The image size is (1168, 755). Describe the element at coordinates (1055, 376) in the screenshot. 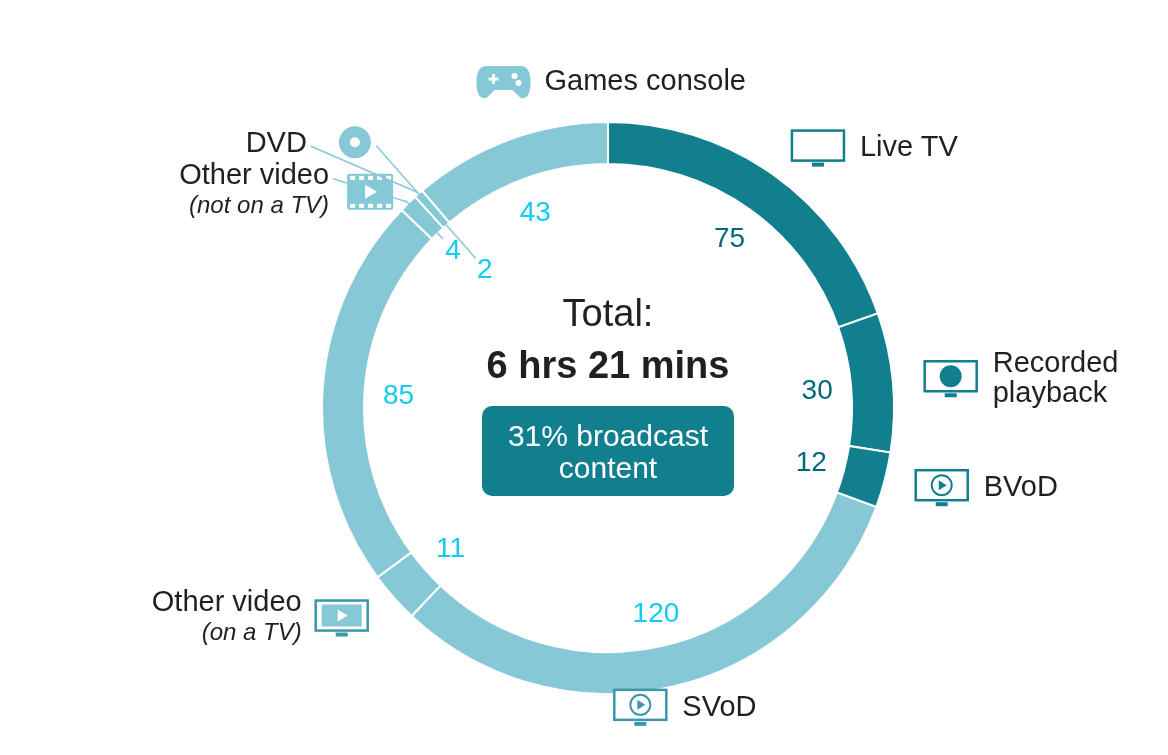

I see `legend-label: Recorded playback` at that location.